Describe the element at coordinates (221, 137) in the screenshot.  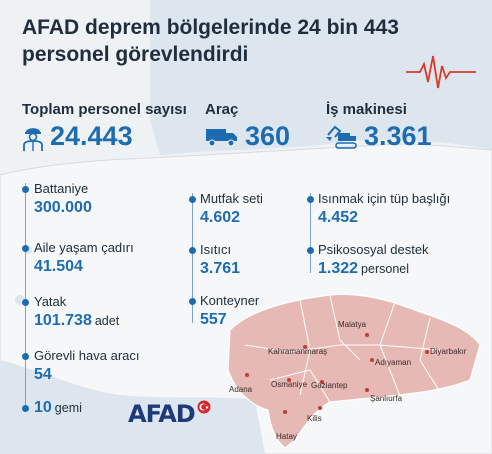
I see `truck-icon` at that location.